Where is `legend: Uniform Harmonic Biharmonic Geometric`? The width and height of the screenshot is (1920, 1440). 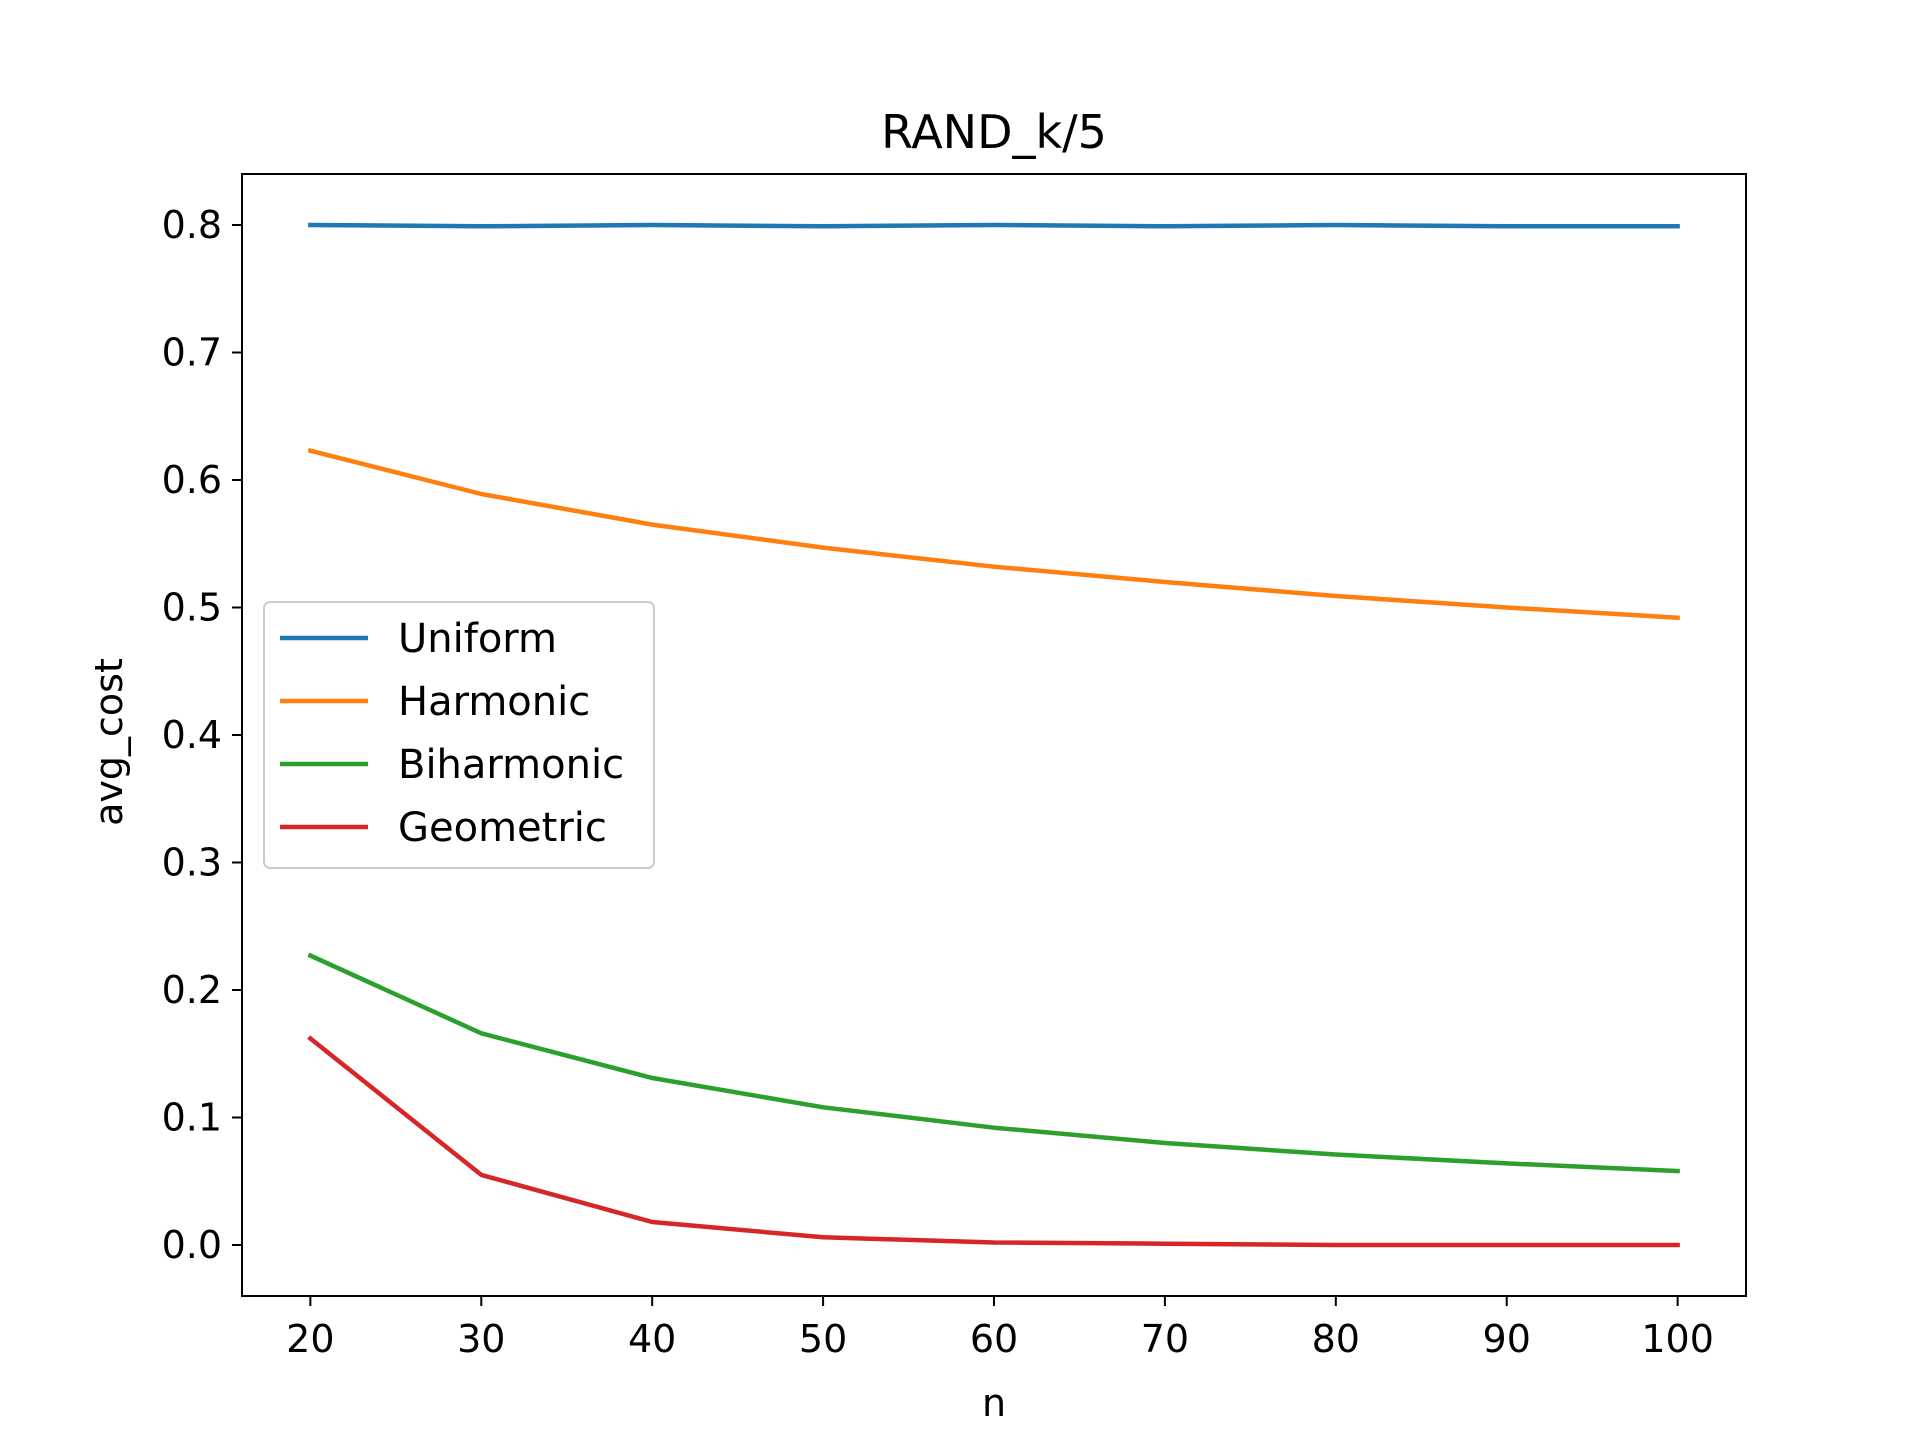
legend: Uniform Harmonic Biharmonic Geometric is located at coordinates (459, 735).